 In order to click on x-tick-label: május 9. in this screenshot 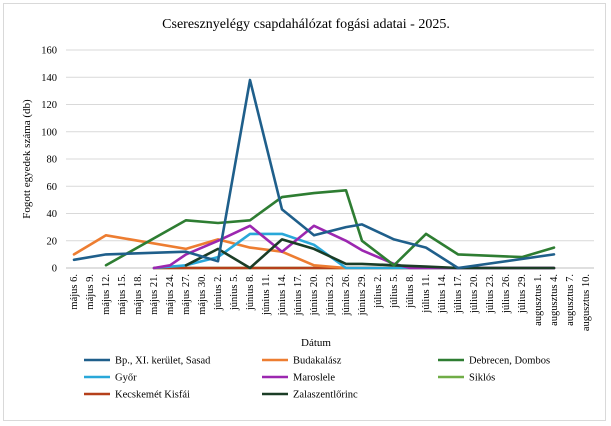, I will do `click(90, 292)`.